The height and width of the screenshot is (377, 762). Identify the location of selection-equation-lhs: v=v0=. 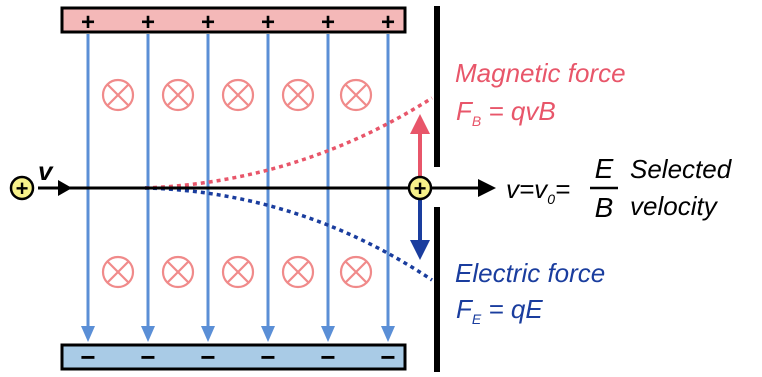
(538, 190).